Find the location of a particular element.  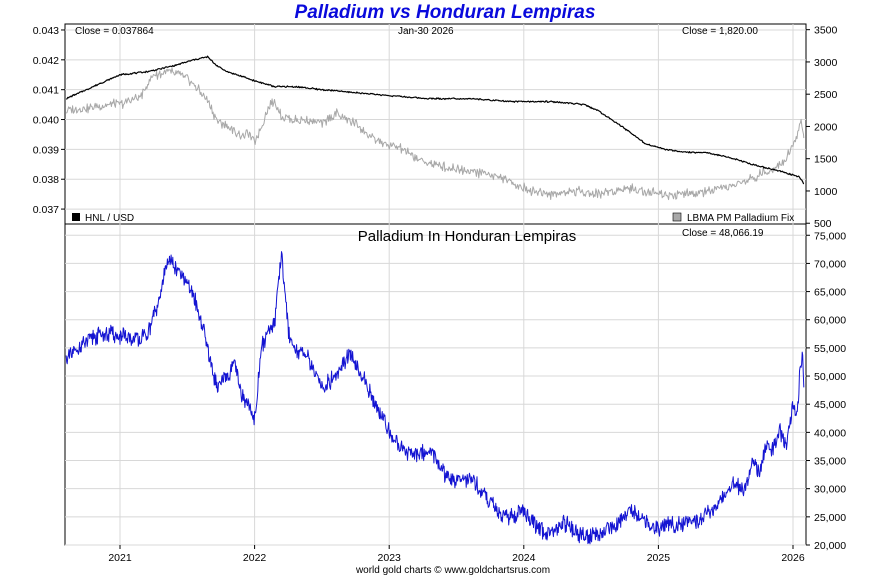

x-tick-label: 2021 is located at coordinates (120, 558).